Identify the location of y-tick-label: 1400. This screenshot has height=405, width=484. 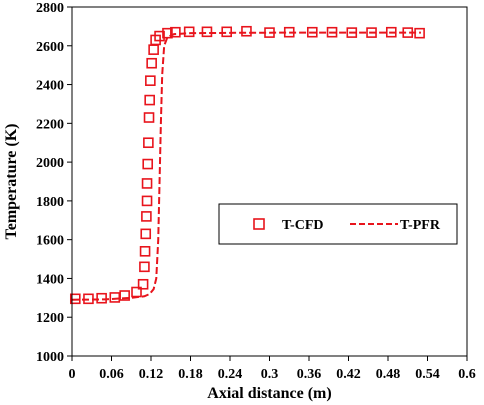
(50, 279).